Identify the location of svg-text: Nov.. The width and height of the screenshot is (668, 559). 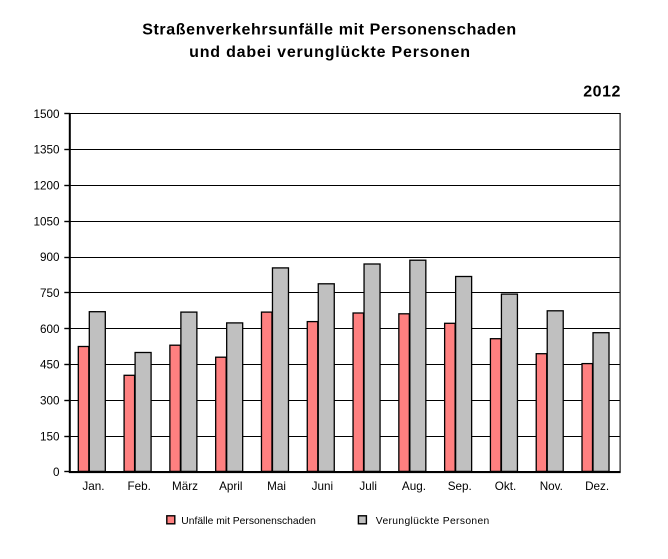
(551, 486).